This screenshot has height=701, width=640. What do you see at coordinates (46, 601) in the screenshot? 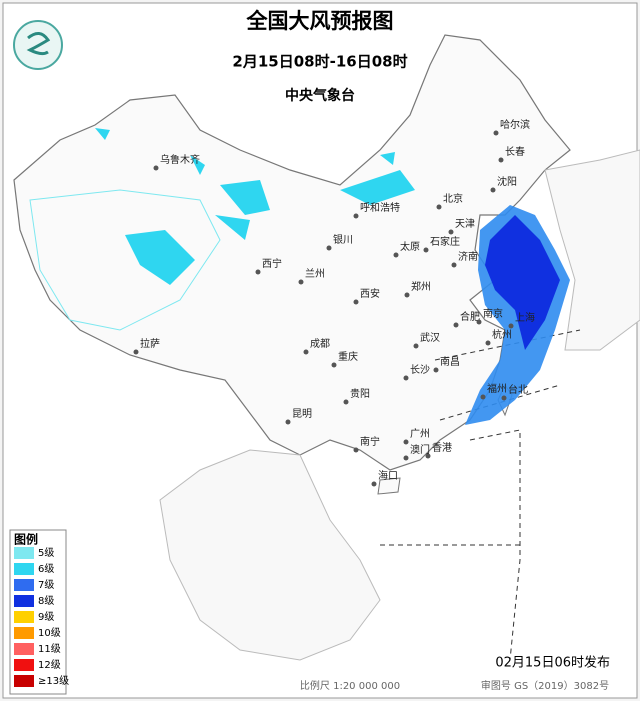
I see `legend-label: 8级` at bounding box center [46, 601].